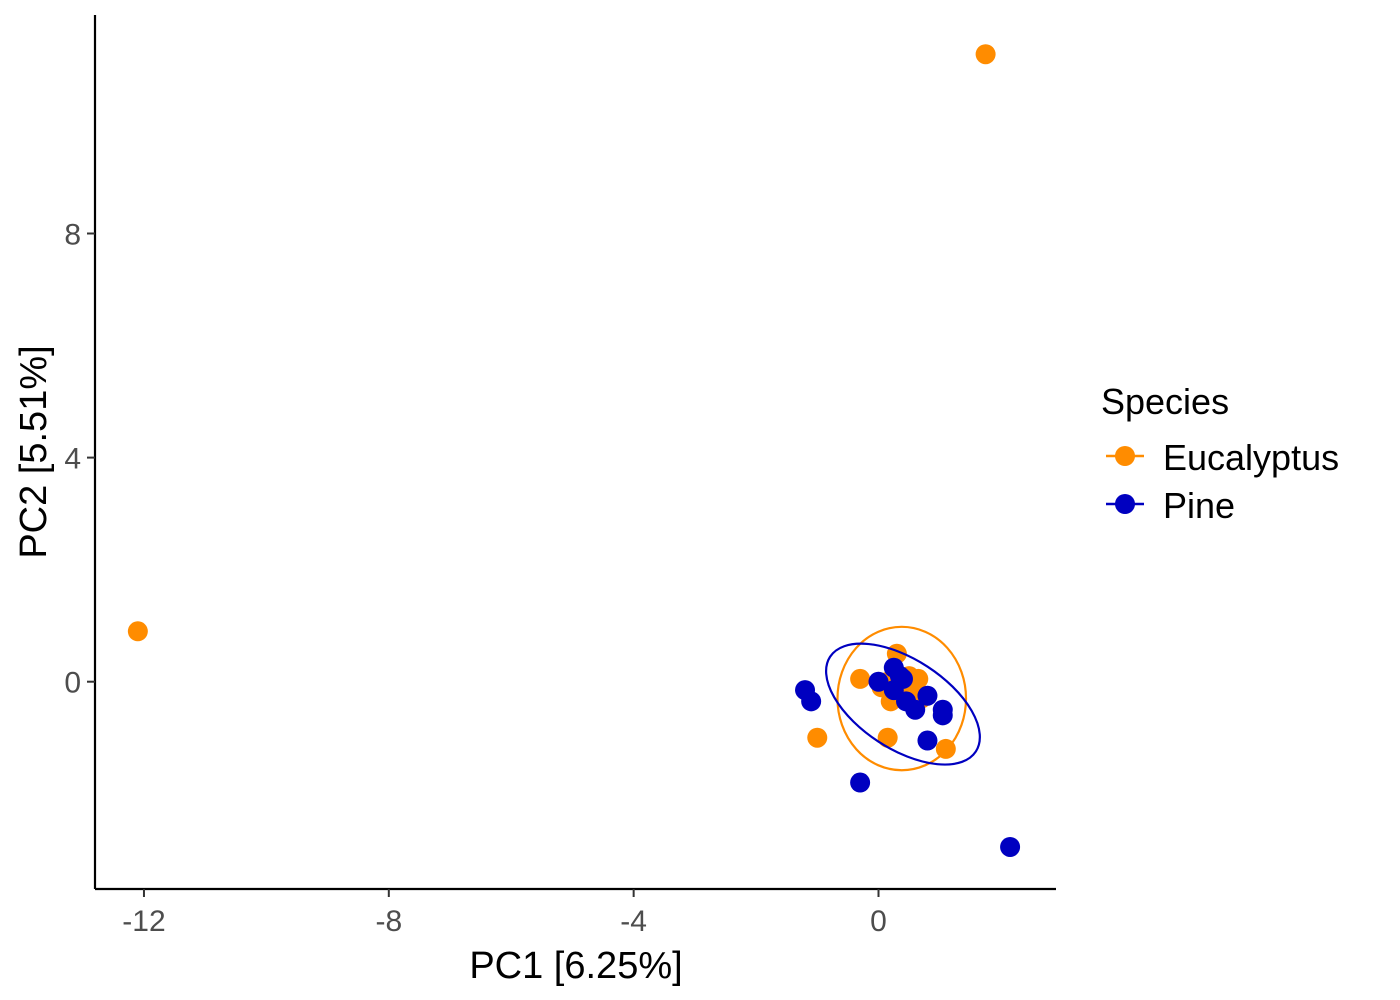 This screenshot has width=1400, height=1000. I want to click on legend: Species Eucalyptus Pine, so click(1220, 453).